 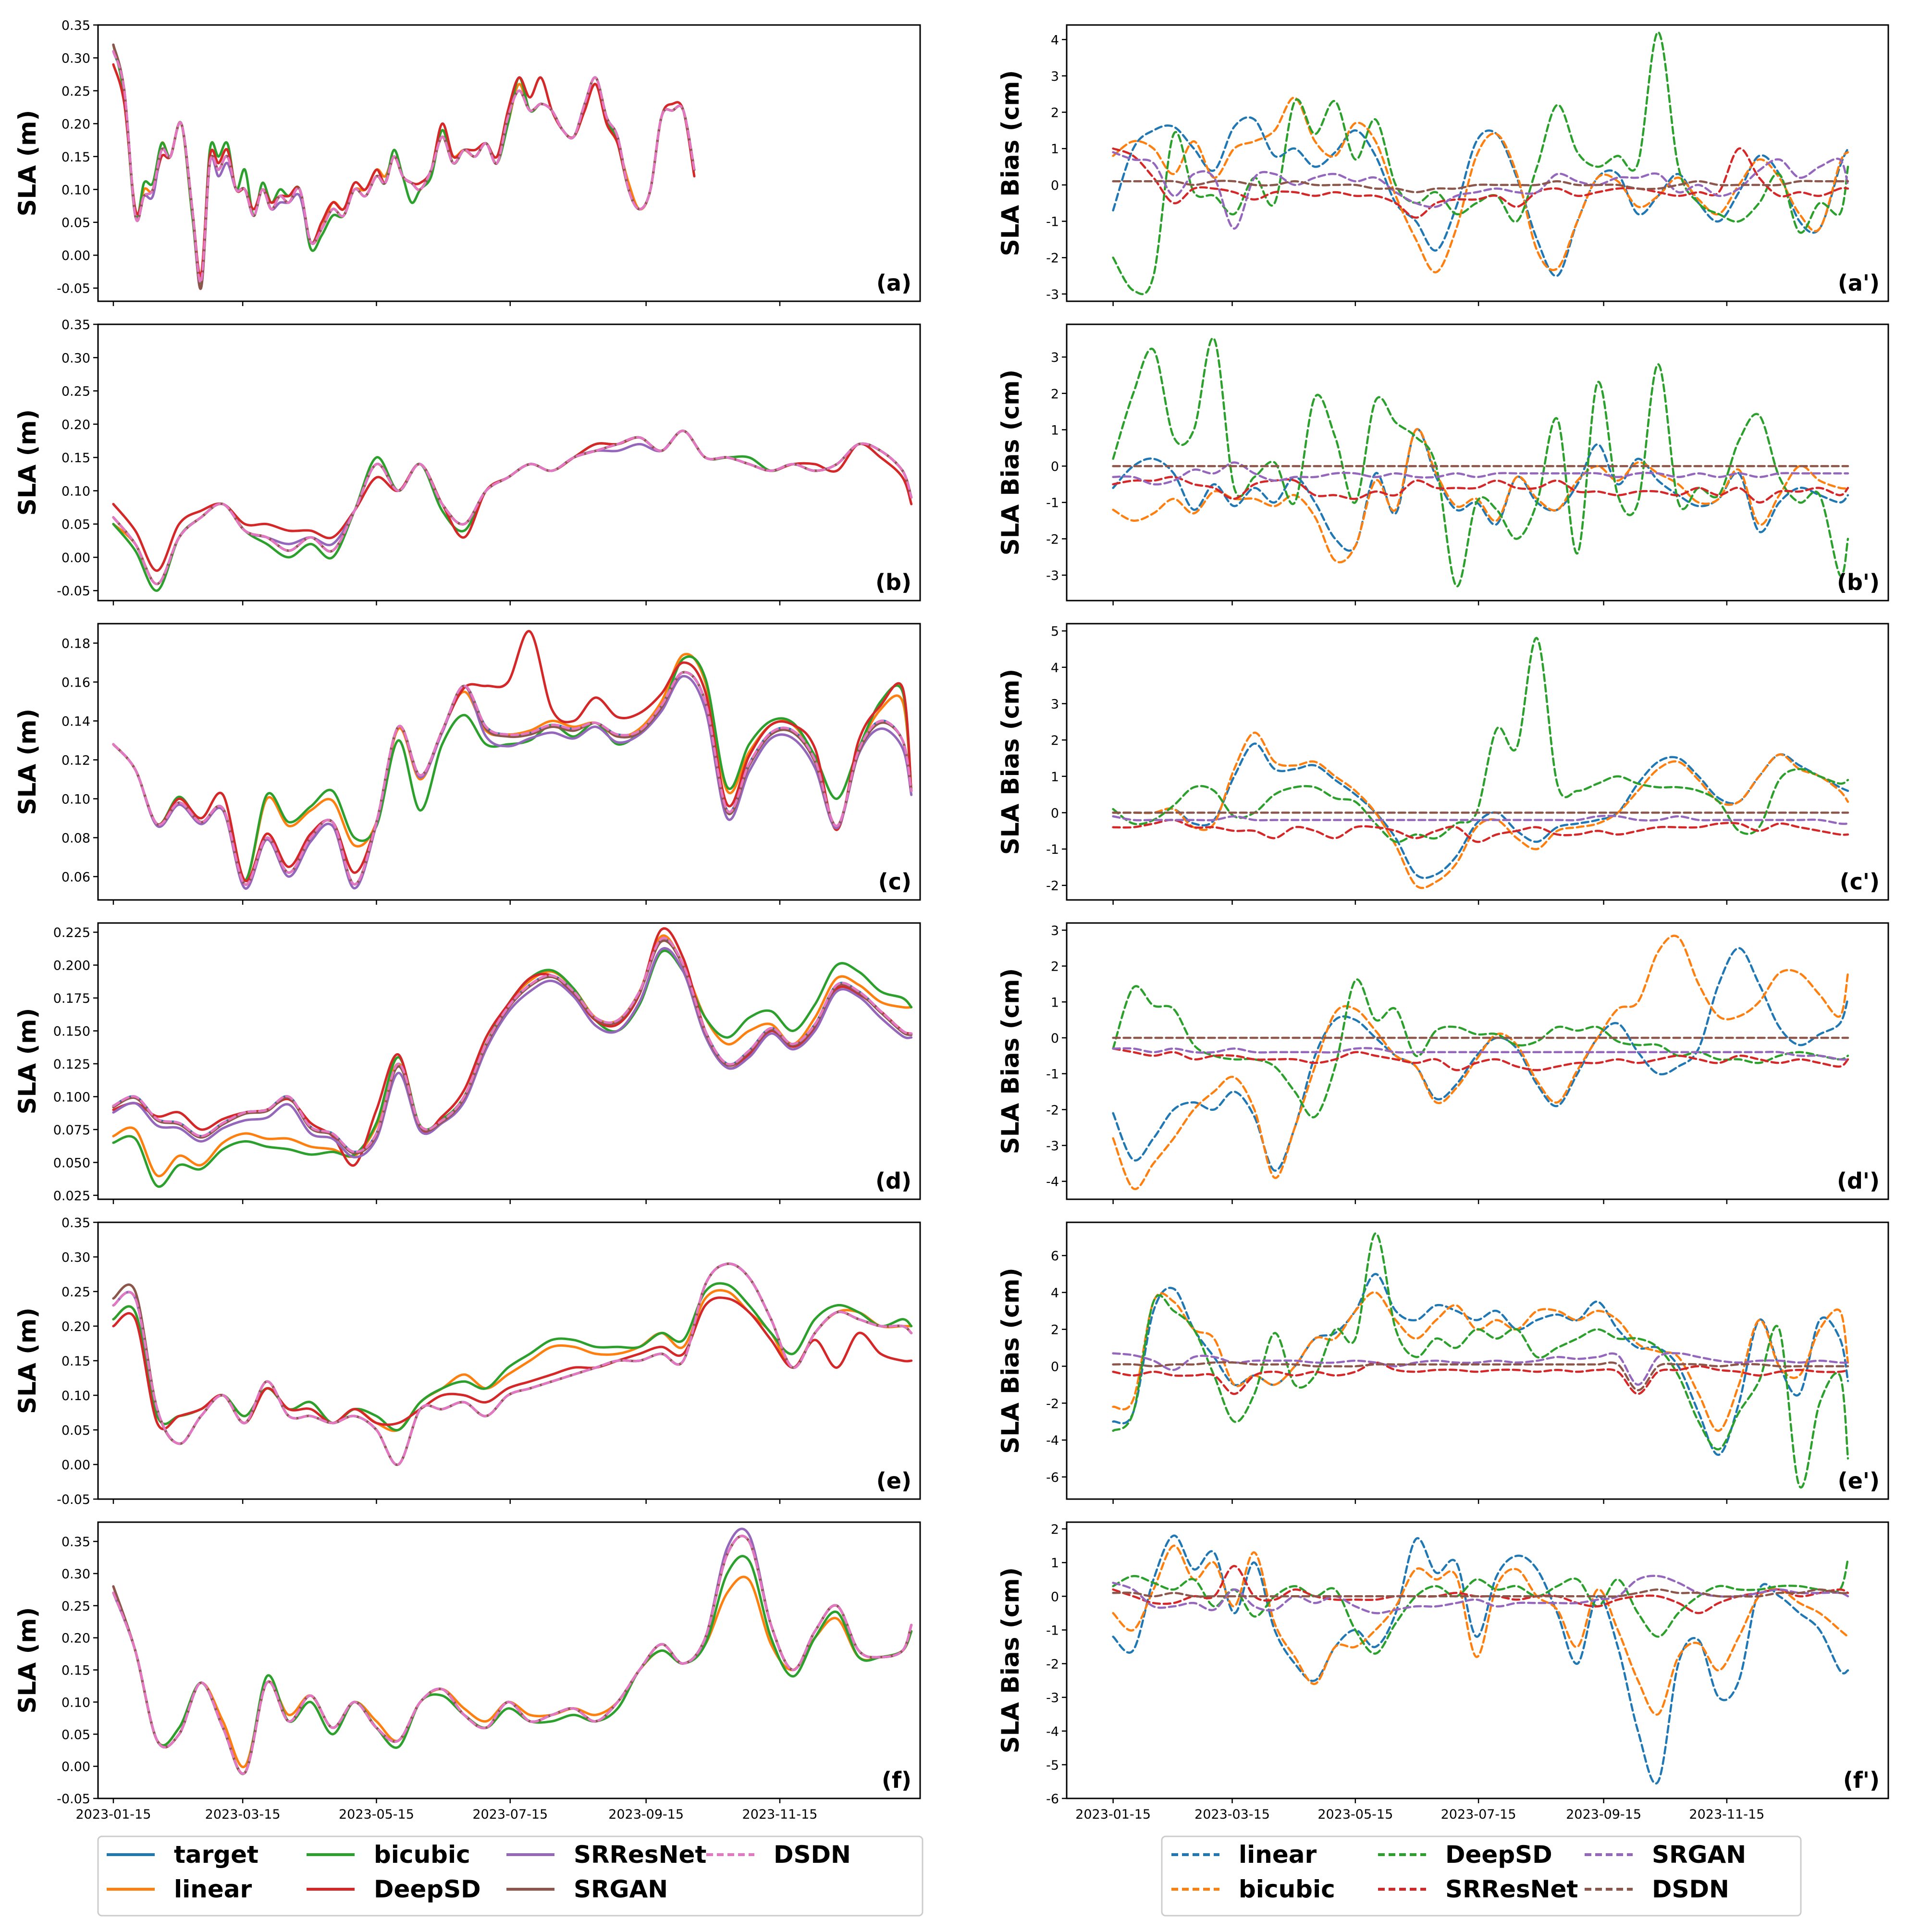 What do you see at coordinates (1055, 1563) in the screenshot?
I see `y-tick-label: 1` at bounding box center [1055, 1563].